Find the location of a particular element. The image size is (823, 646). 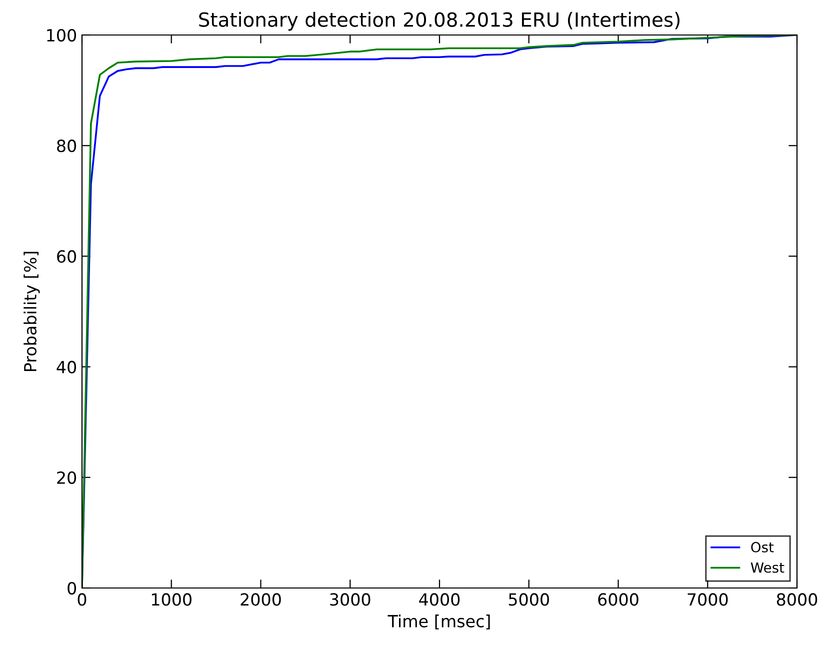

y-tick-label: 60 is located at coordinates (66, 256).